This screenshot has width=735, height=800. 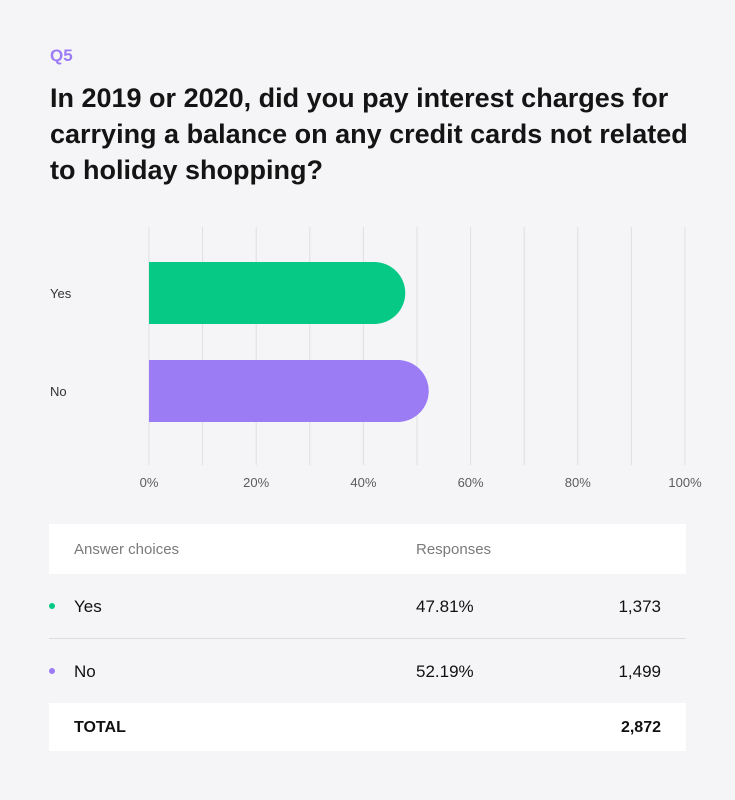 What do you see at coordinates (367, 549) in the screenshot?
I see `table-header: Answer choices Responses` at bounding box center [367, 549].